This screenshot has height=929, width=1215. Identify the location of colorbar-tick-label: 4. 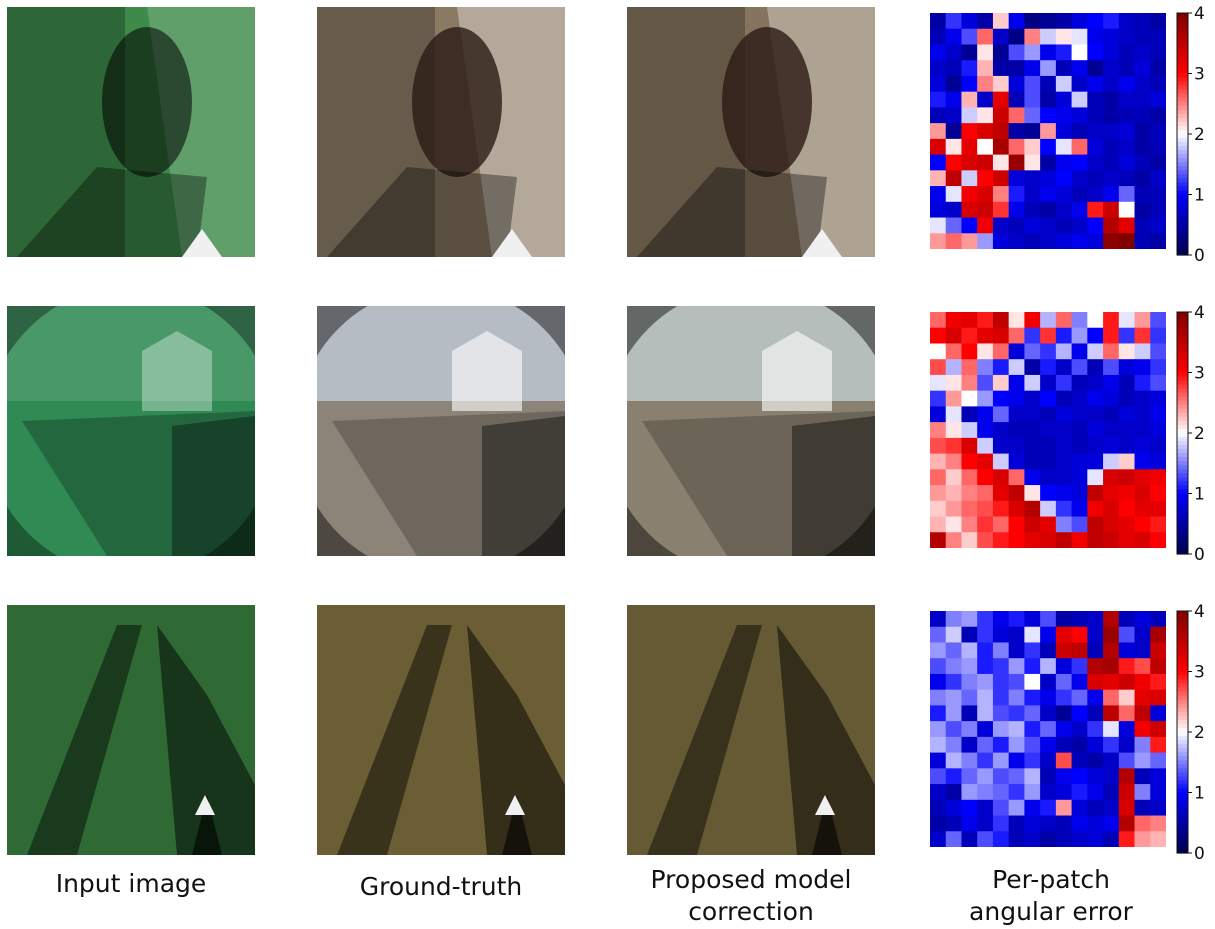
(1199, 612).